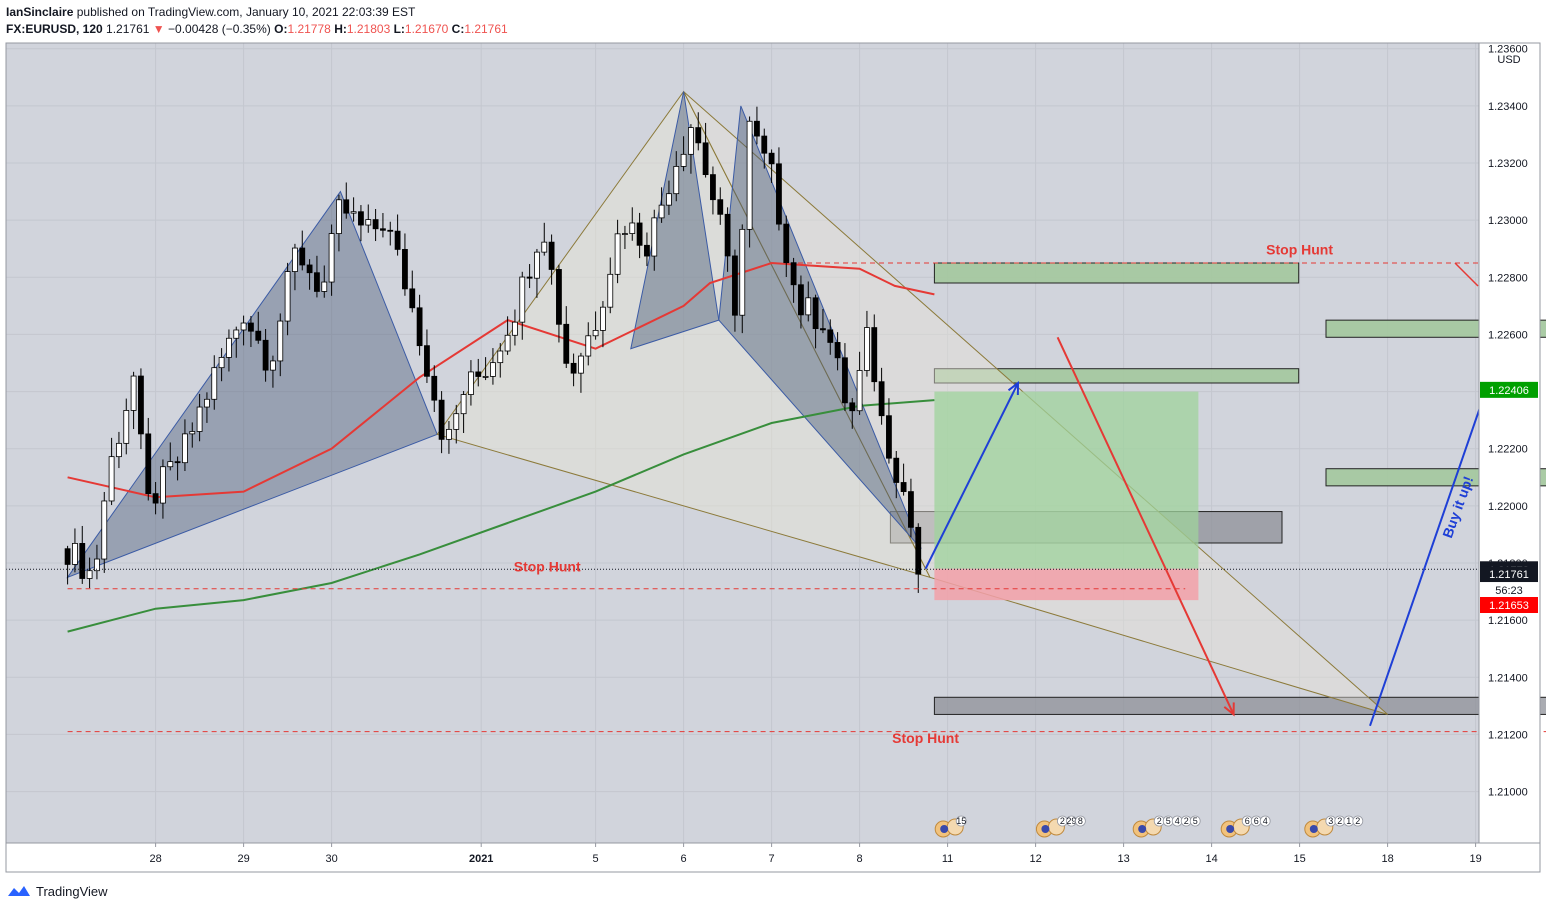 The image size is (1546, 909). What do you see at coordinates (775, 857) in the screenshot?
I see `time-axis: 282930202156781112131415181920` at bounding box center [775, 857].